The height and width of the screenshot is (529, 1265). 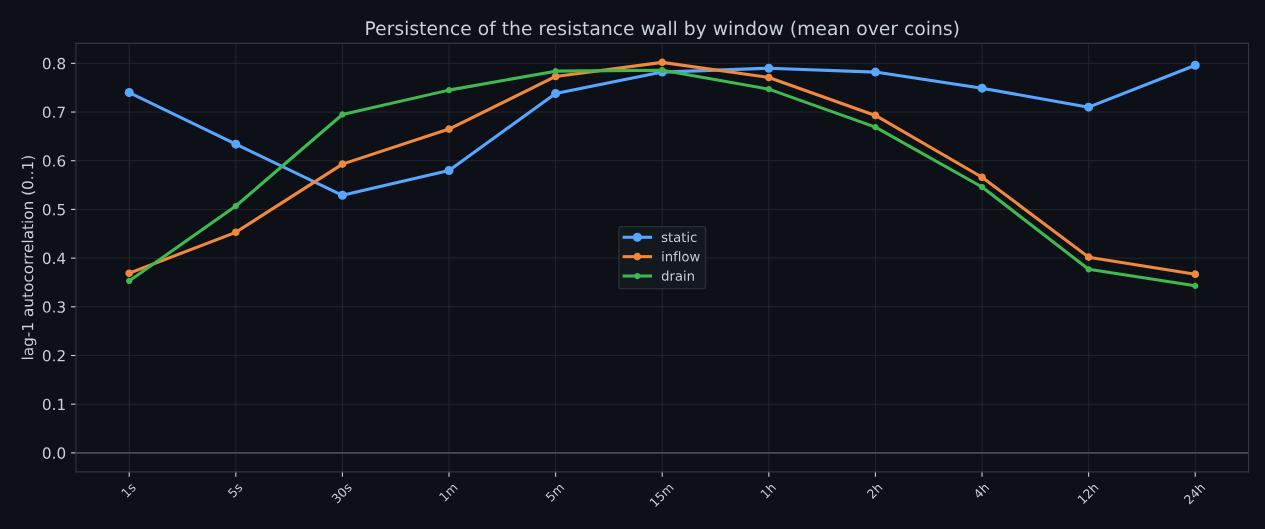 I want to click on y-tick-label: 0.6, so click(x=54, y=161).